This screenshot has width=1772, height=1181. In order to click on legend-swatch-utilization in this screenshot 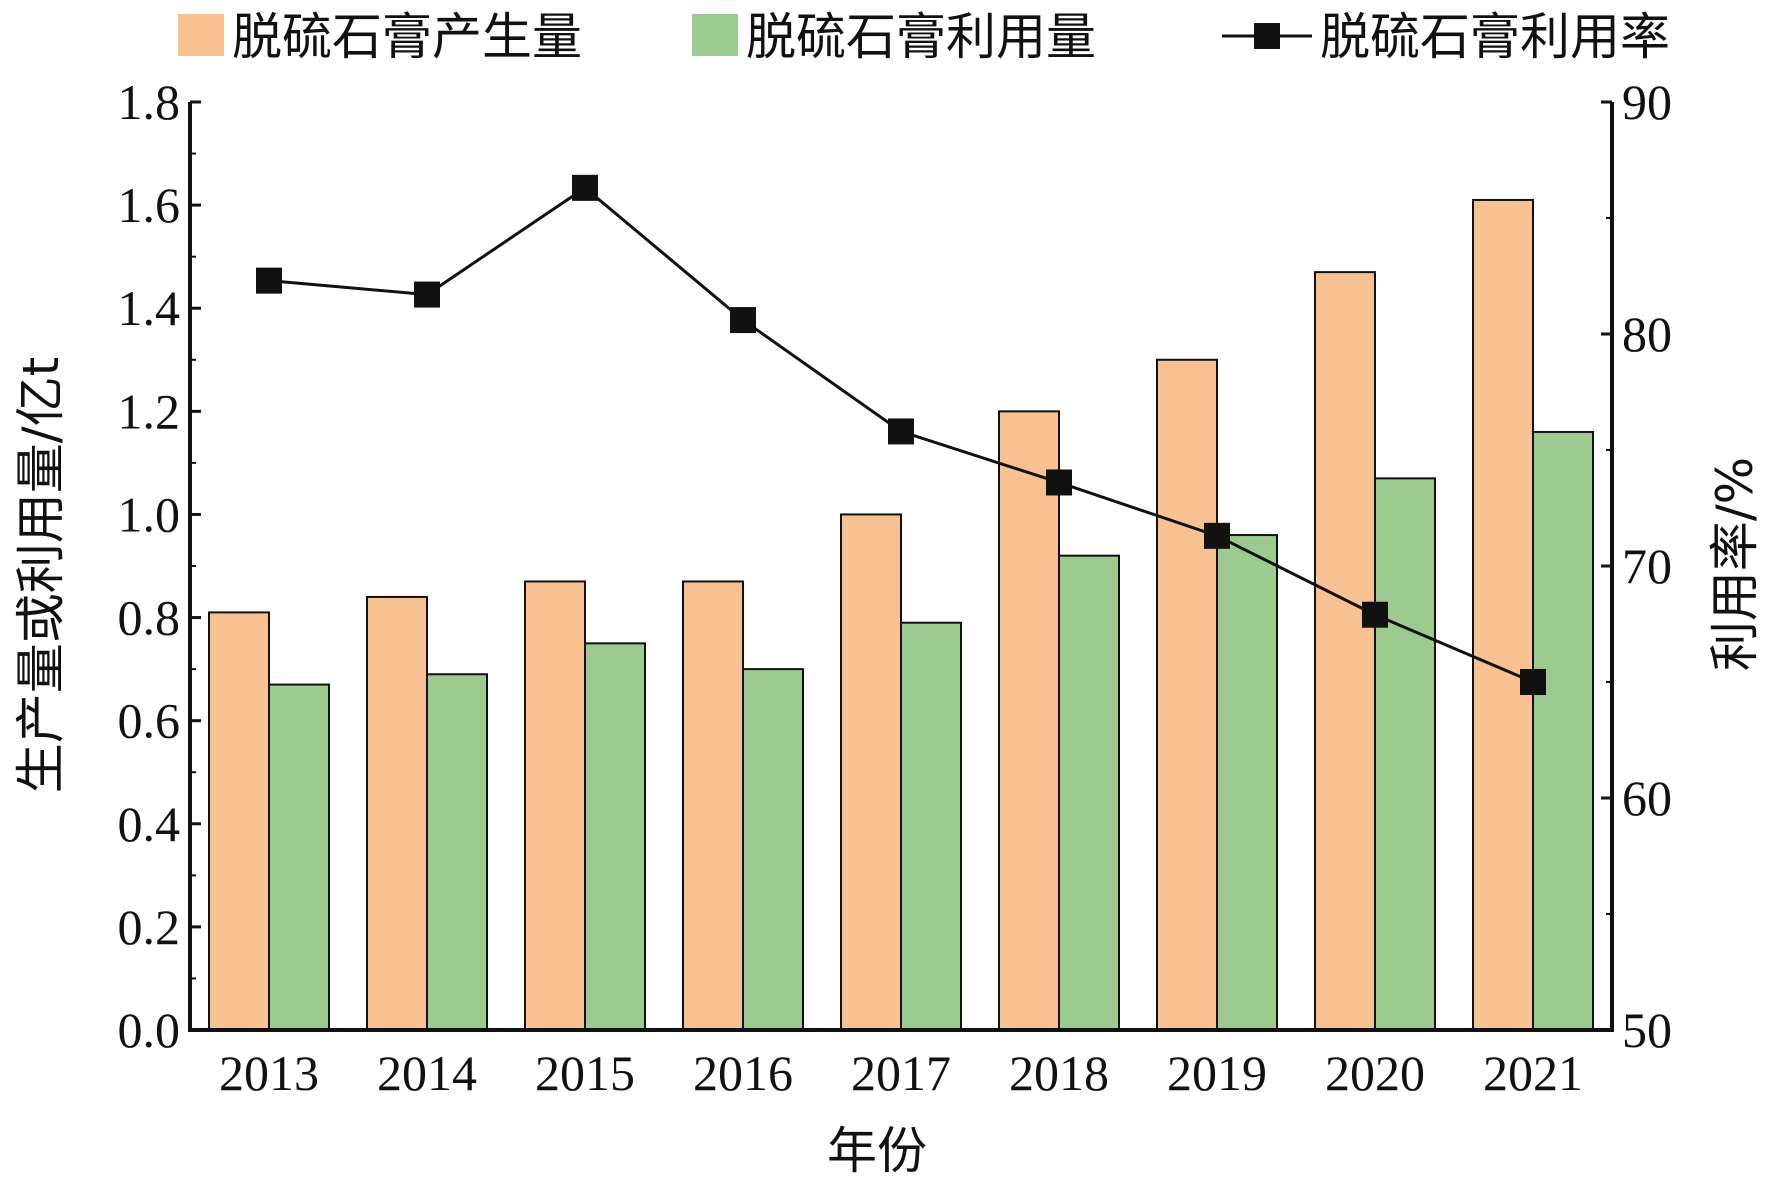, I will do `click(715, 35)`.